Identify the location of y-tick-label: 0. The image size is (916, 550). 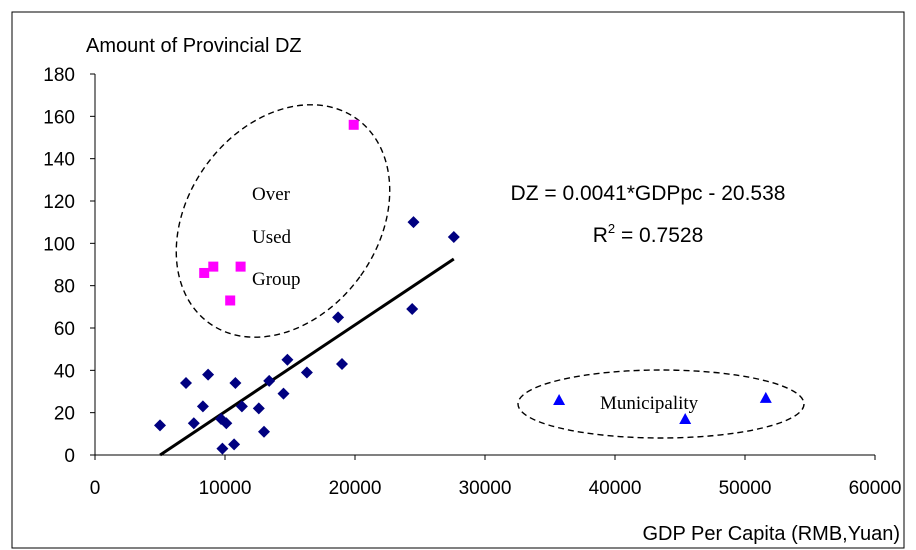
(69, 456).